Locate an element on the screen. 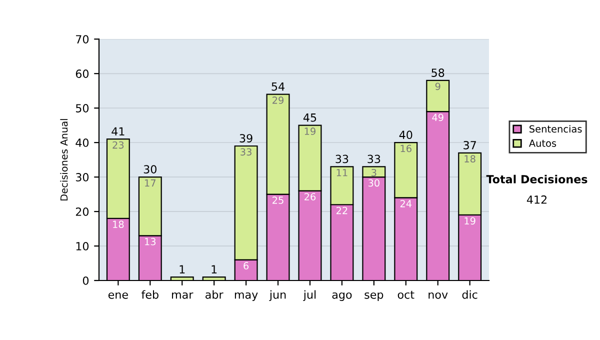 This screenshot has height=340, width=600. x-tick-label: dic is located at coordinates (470, 294).